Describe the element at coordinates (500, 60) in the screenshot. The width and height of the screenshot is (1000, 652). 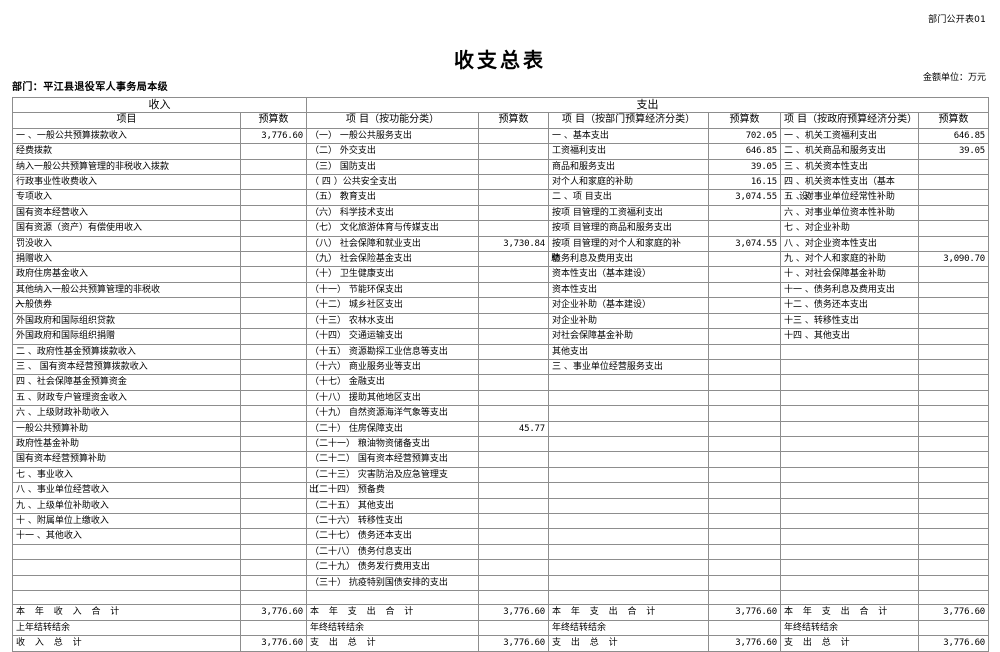
I see `page-title: 收支总表` at that location.